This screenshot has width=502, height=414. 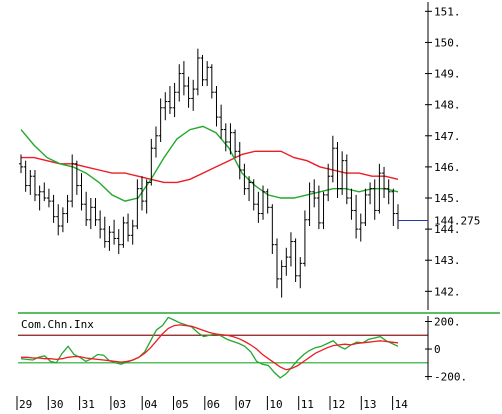 I want to click on x-tick-label: 13, so click(x=369, y=404).